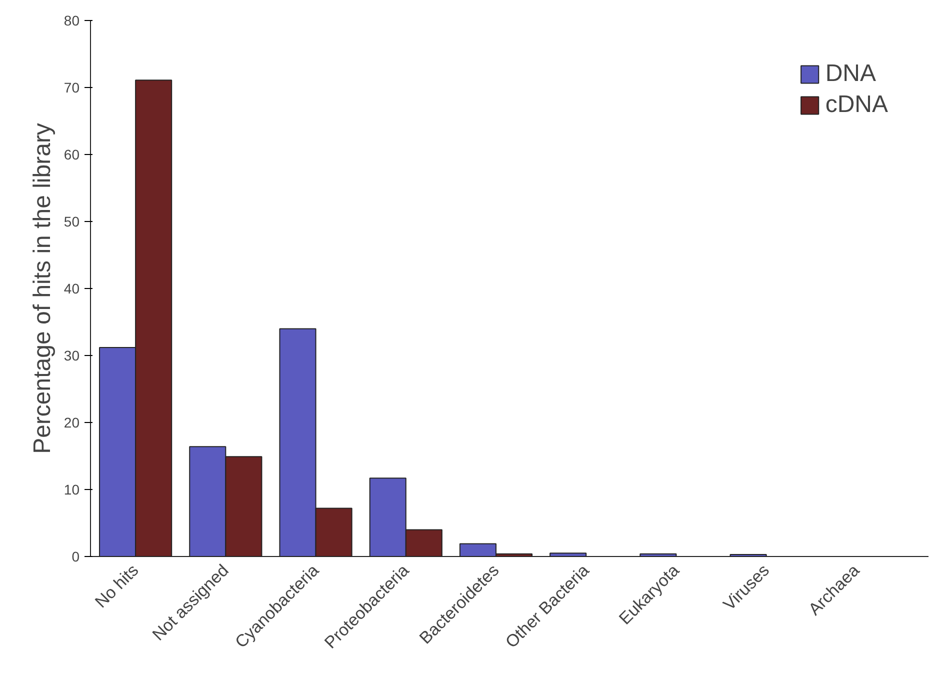 The width and height of the screenshot is (938, 696). I want to click on y-tick-label: 50, so click(72, 222).